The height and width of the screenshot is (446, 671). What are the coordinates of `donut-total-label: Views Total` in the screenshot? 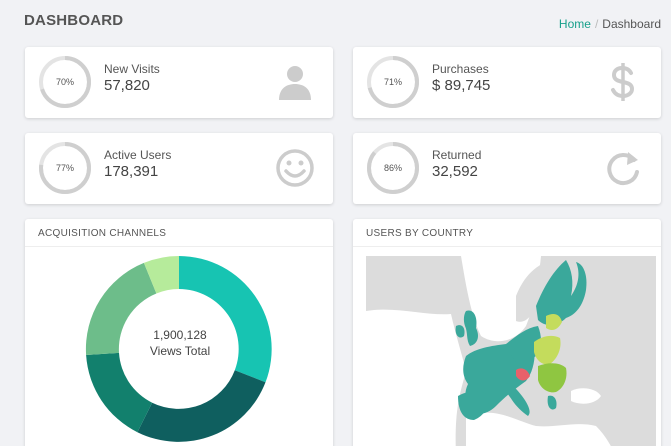 It's located at (180, 351).